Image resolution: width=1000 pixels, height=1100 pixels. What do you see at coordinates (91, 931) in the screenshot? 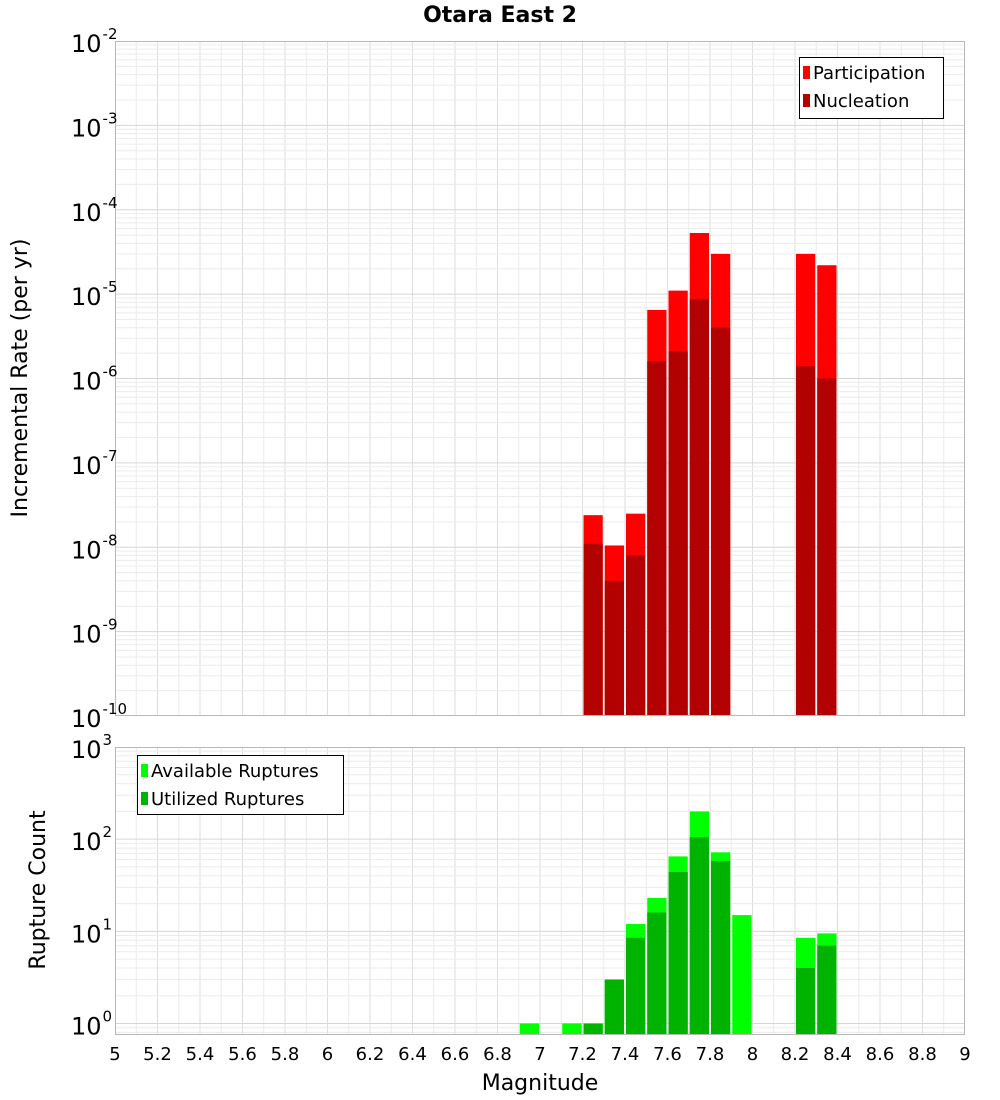
I see `count-y-tick-label: 10¹` at bounding box center [91, 931].